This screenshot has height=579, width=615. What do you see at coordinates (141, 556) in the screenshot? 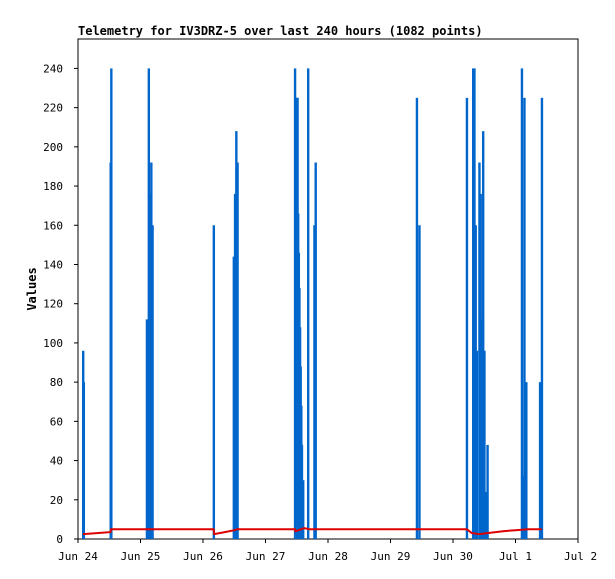
I see `x-tick-label: Jun 25` at bounding box center [141, 556].